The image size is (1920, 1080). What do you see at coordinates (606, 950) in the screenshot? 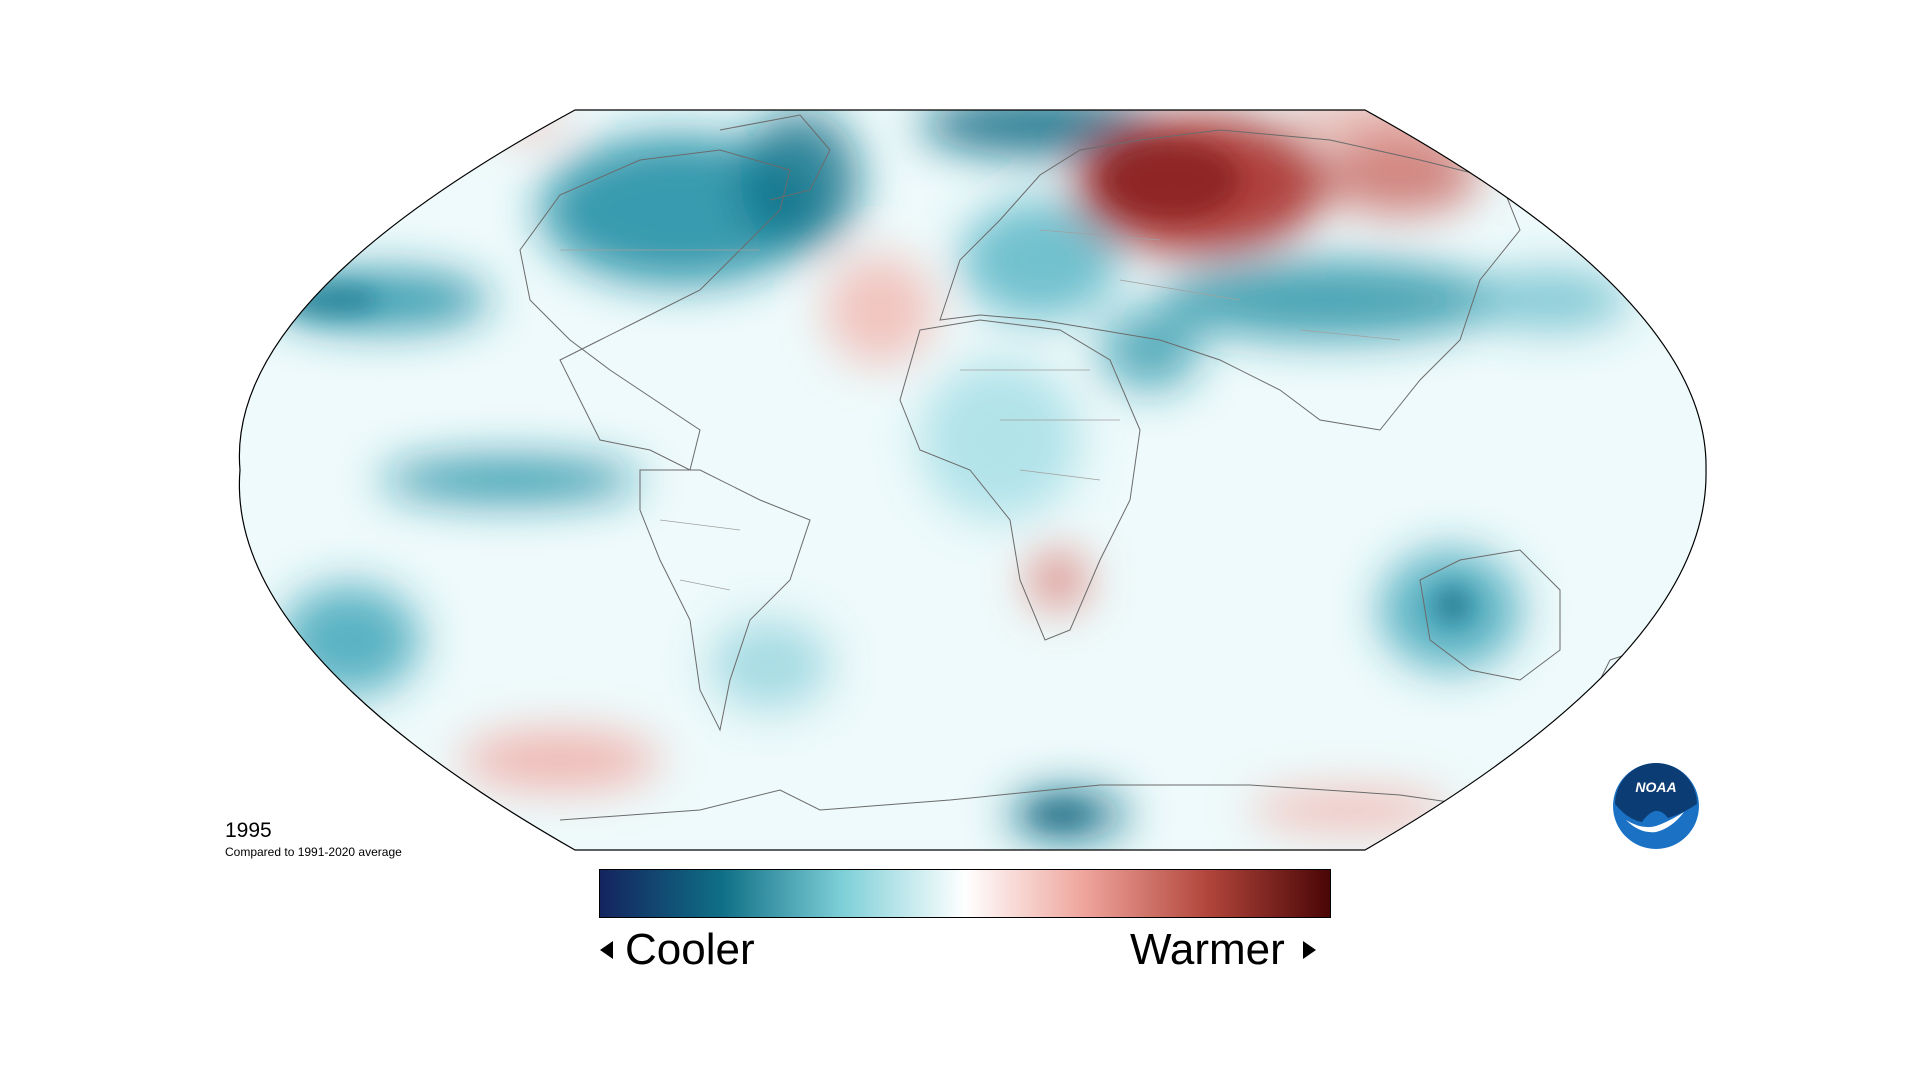
I see `left-arrow-icon` at bounding box center [606, 950].